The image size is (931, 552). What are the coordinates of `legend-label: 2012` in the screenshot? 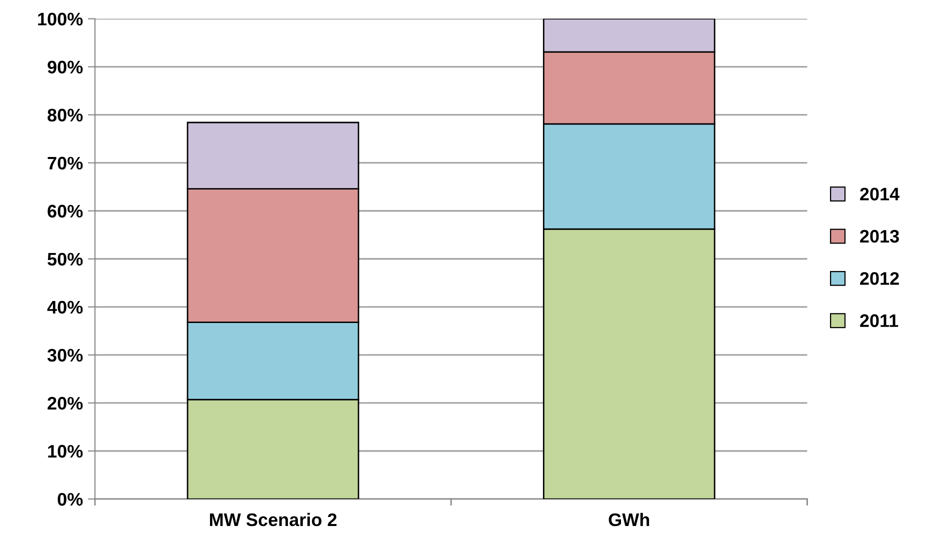 It's located at (879, 278).